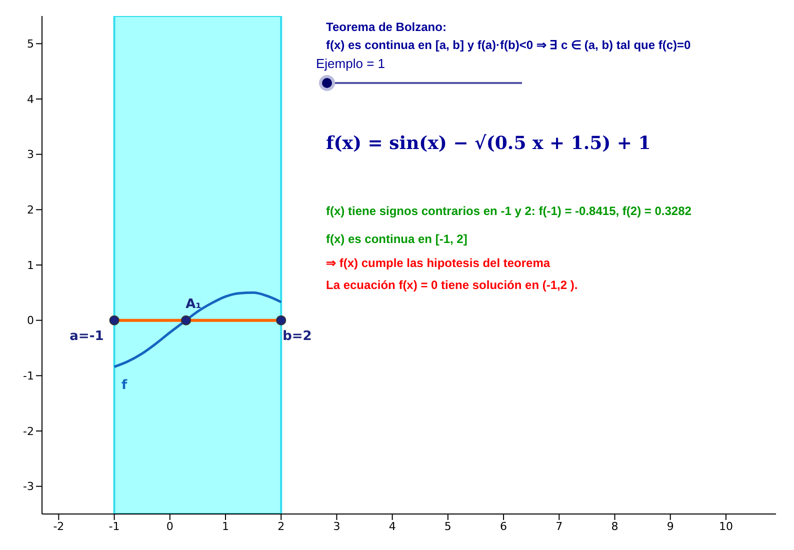 The height and width of the screenshot is (550, 794). I want to click on y-tick-label: 2, so click(30, 210).